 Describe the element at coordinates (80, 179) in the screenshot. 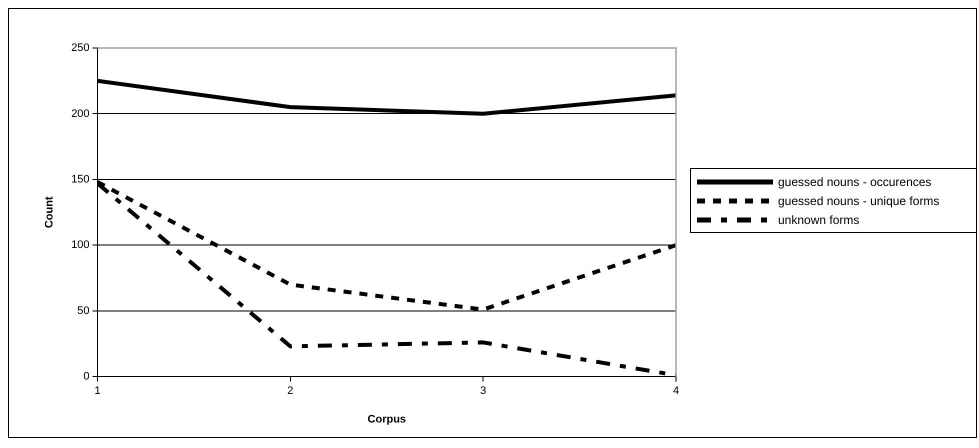

I see `y-tick-label: 150` at that location.